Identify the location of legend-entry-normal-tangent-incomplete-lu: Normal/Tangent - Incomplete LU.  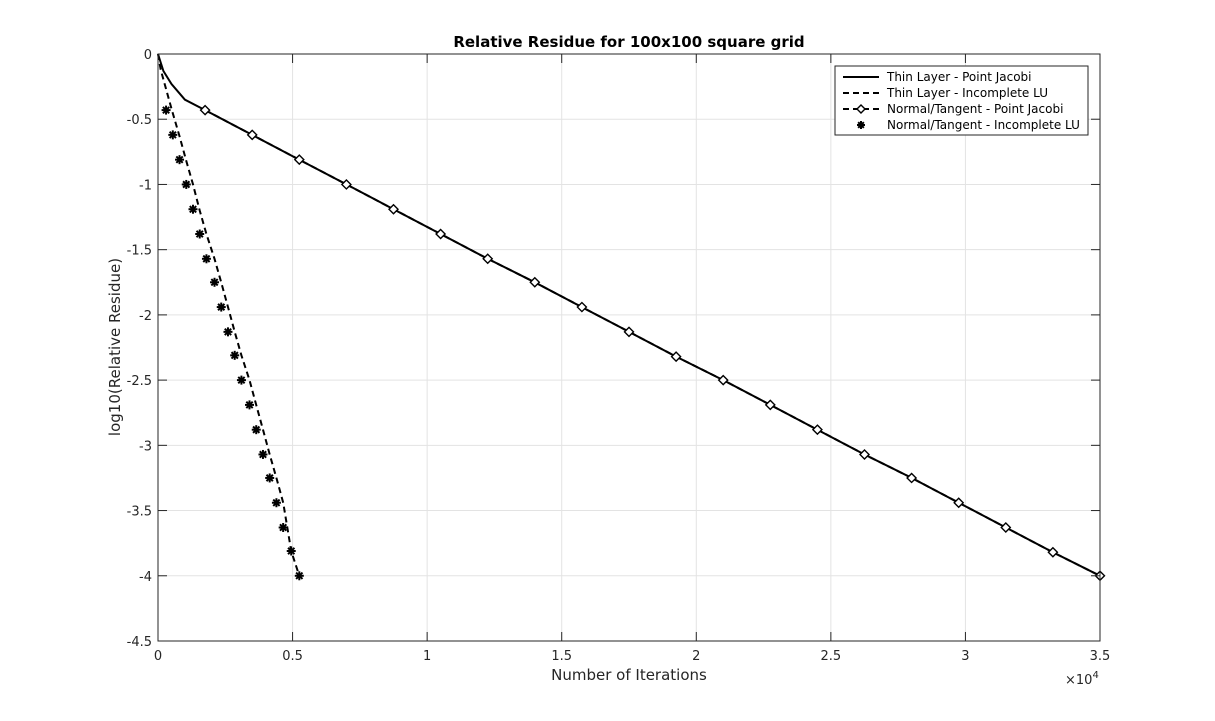
(968, 125).